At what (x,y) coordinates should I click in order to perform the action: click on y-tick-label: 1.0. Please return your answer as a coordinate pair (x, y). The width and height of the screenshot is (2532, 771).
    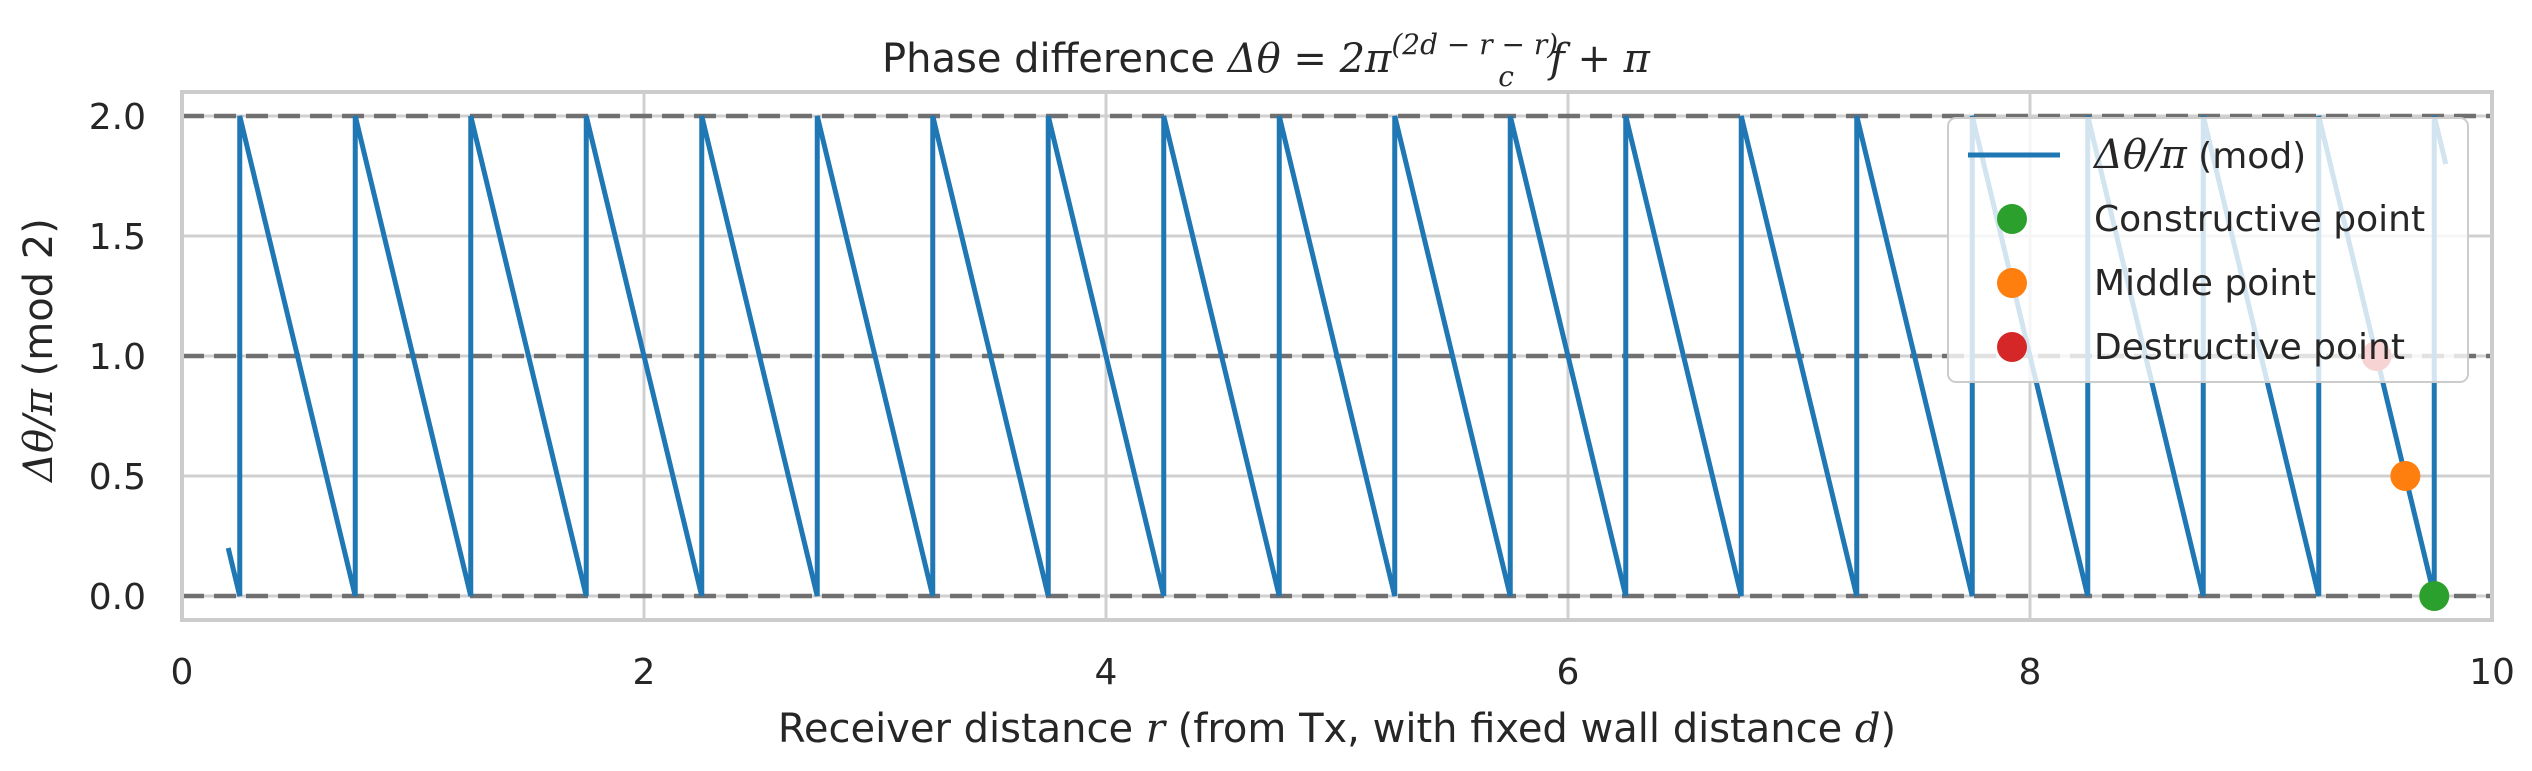
    Looking at the image, I should click on (117, 357).